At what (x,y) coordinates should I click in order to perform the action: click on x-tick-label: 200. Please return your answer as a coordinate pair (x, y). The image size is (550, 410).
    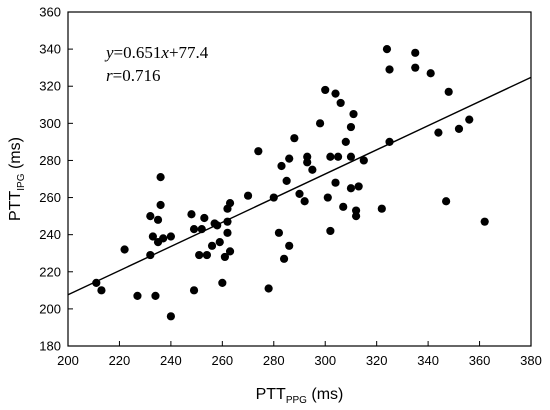
    Looking at the image, I should click on (68, 360).